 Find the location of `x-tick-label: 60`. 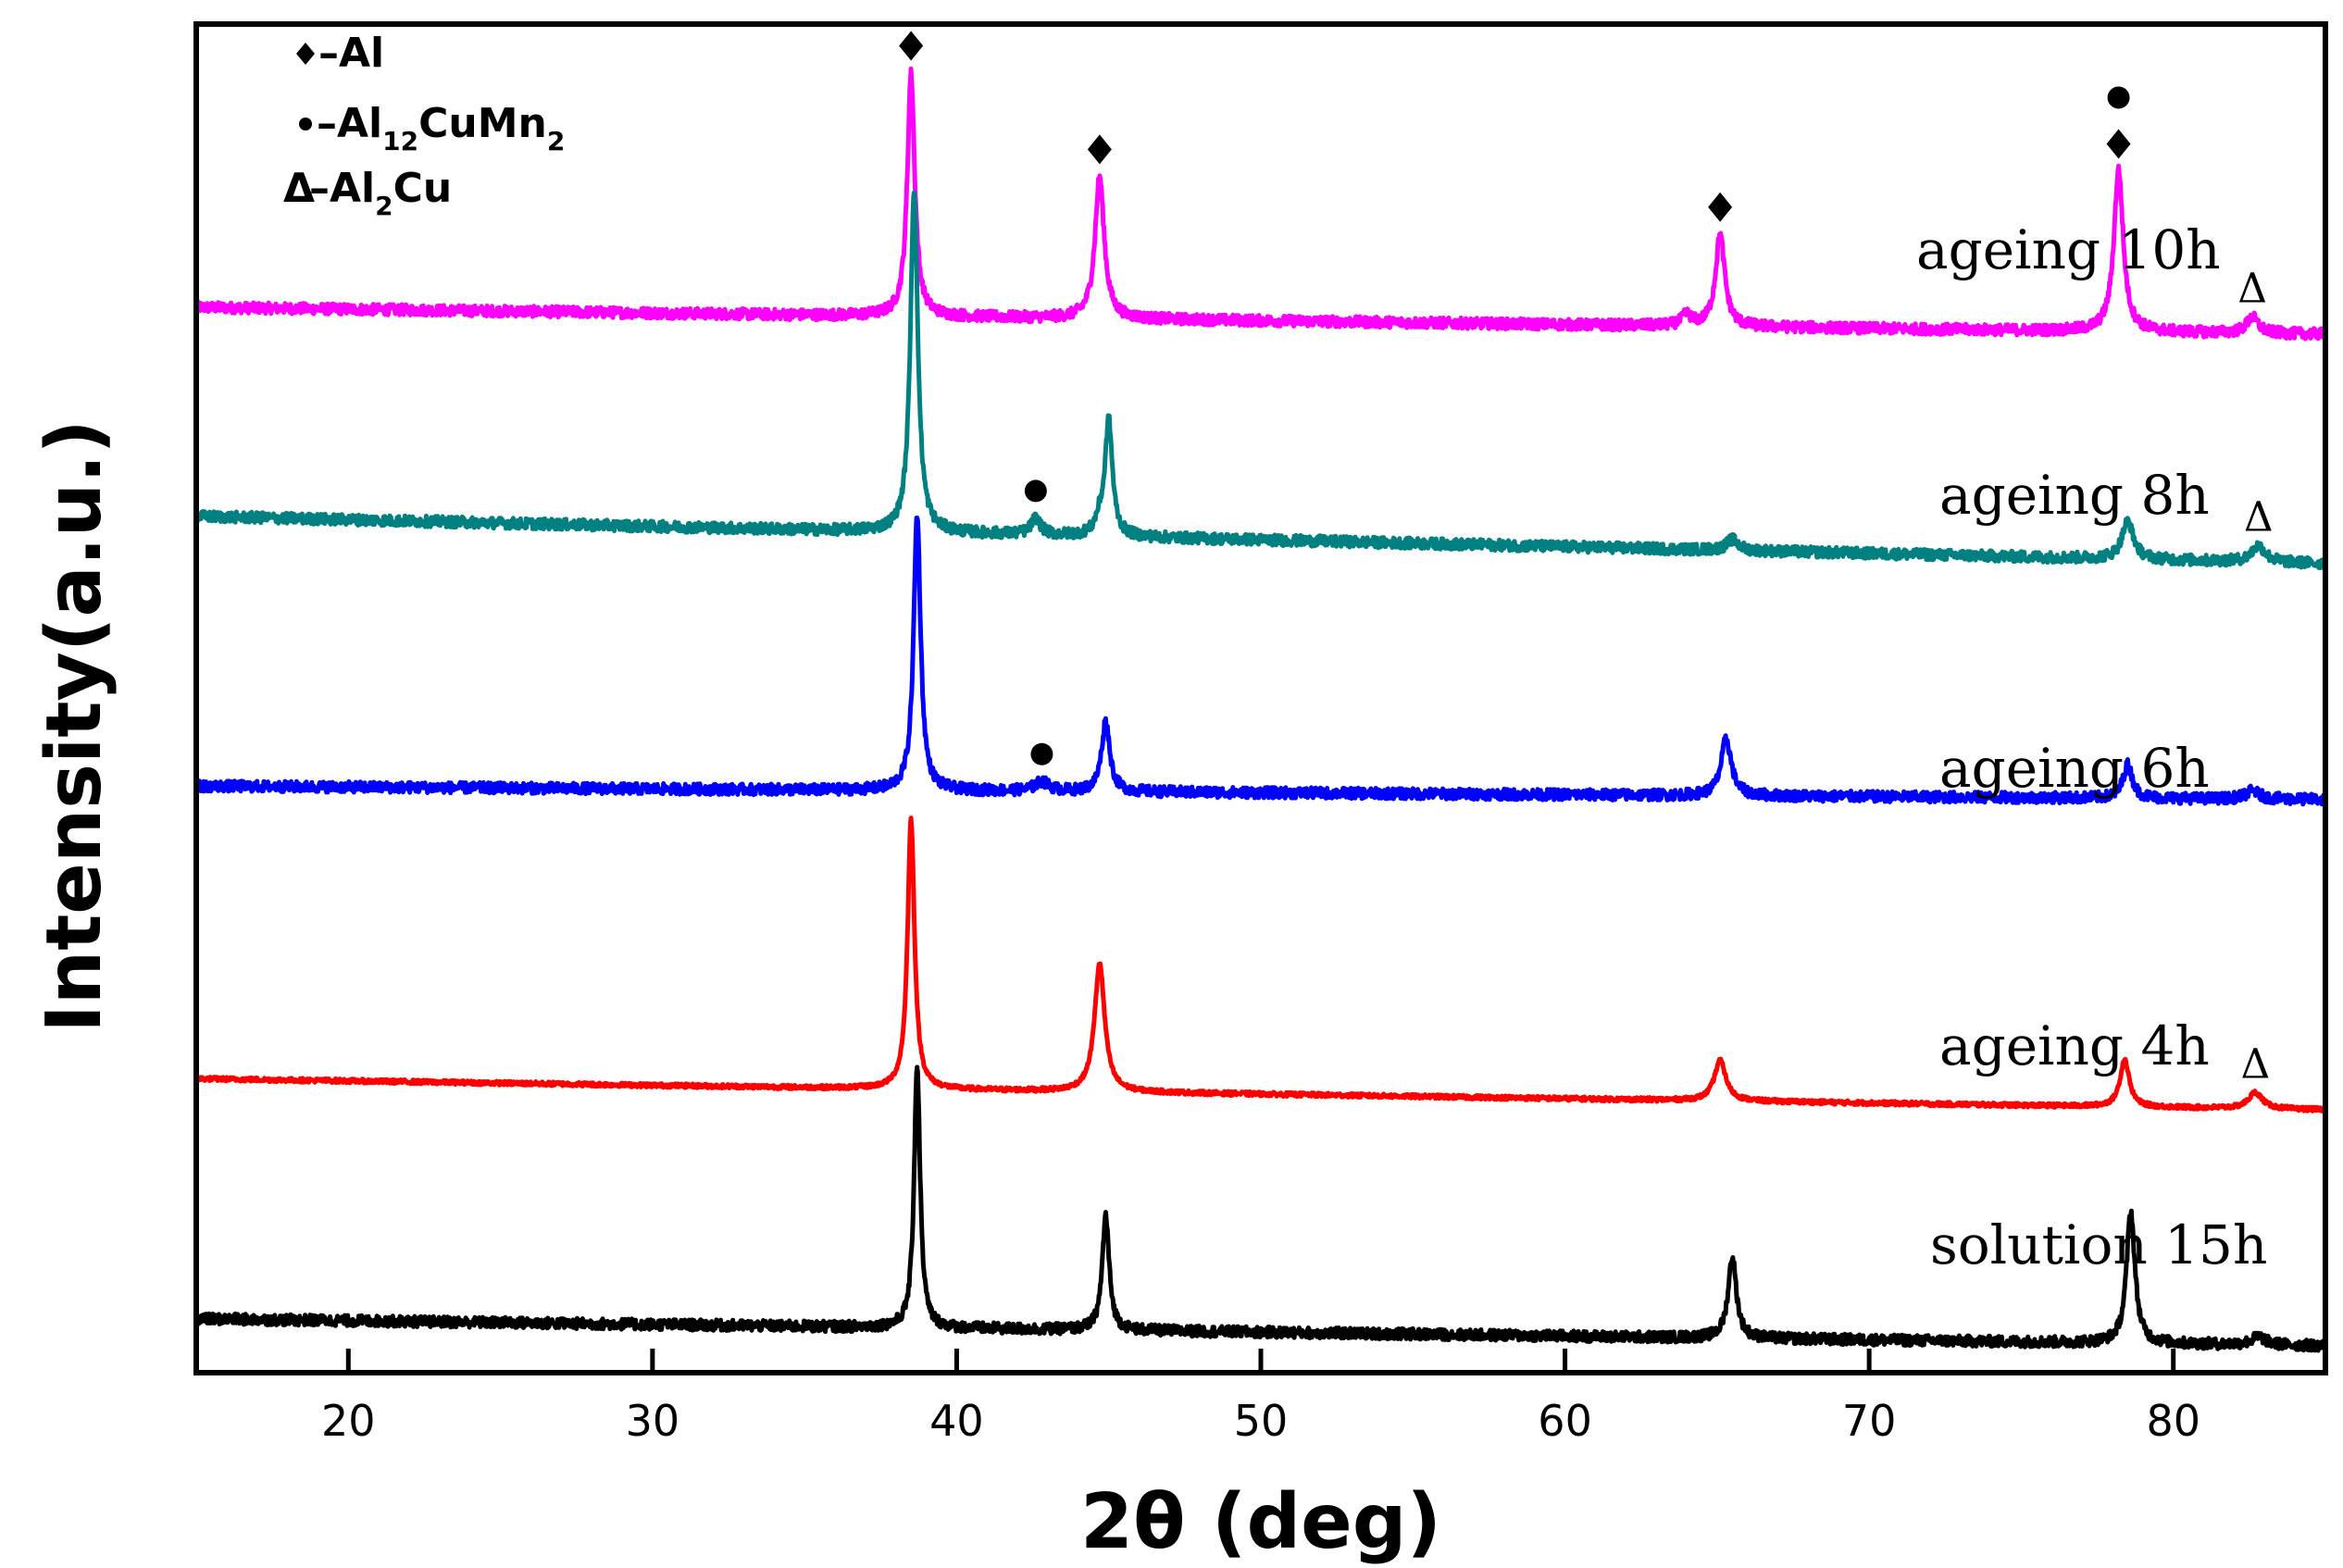

x-tick-label: 60 is located at coordinates (1565, 1421).